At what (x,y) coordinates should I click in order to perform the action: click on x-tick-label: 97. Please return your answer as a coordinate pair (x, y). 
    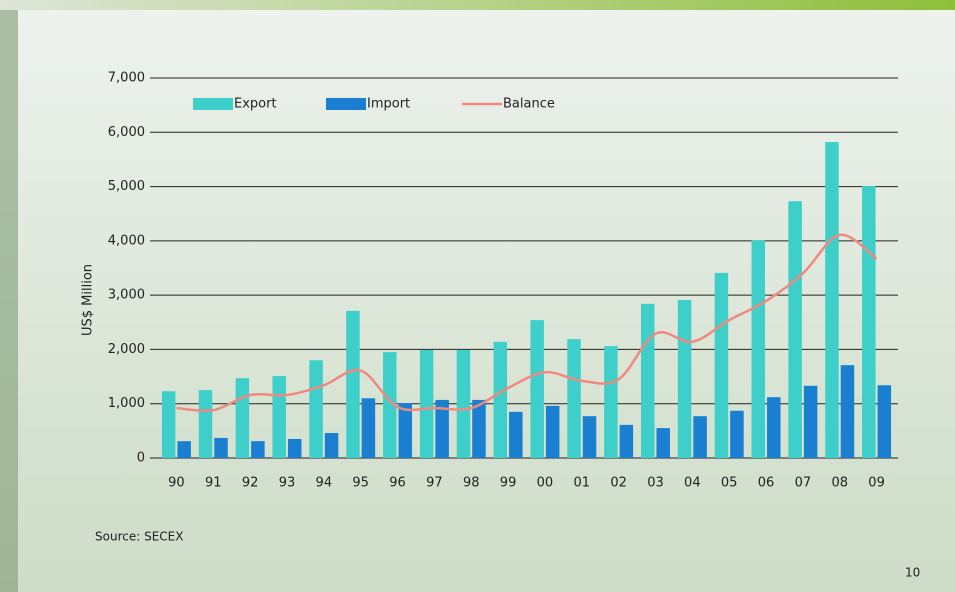
    Looking at the image, I should click on (434, 483).